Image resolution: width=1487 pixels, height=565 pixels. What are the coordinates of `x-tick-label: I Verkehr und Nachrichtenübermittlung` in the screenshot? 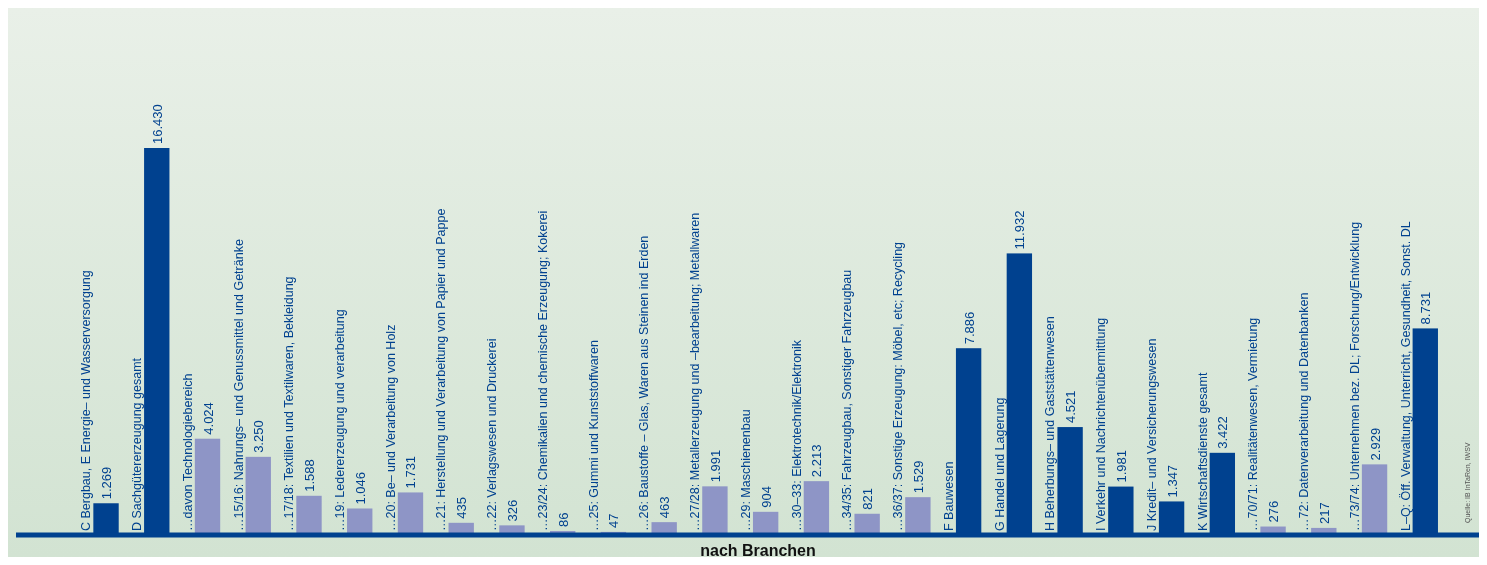 It's located at (1101, 424).